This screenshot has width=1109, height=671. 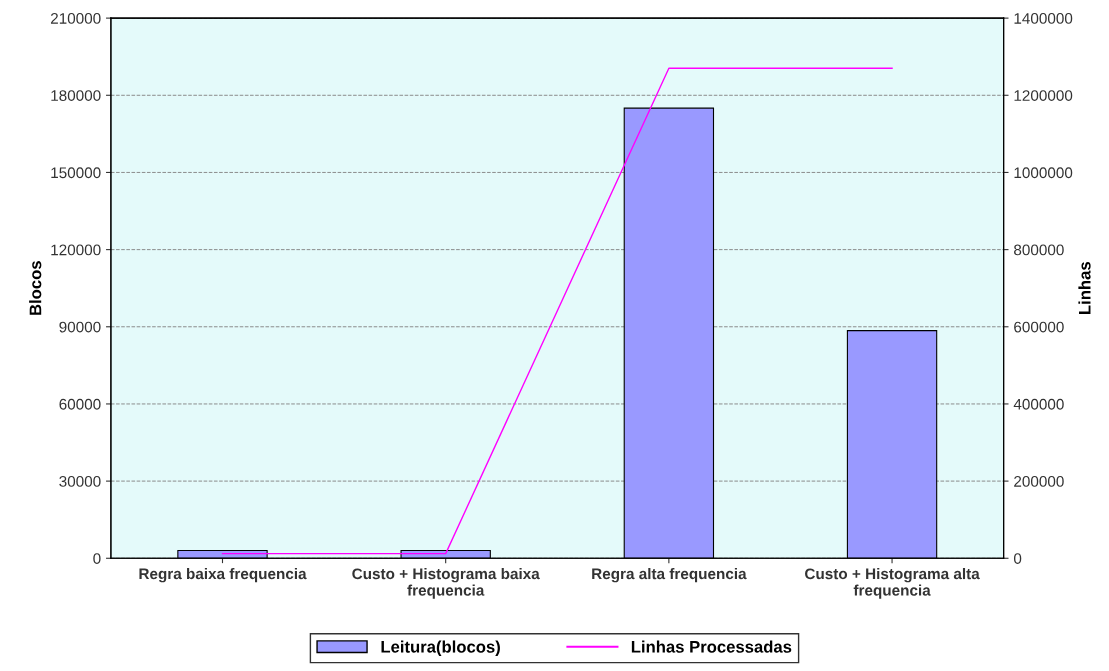 I want to click on y-tick-label: 180000, so click(x=76, y=95).